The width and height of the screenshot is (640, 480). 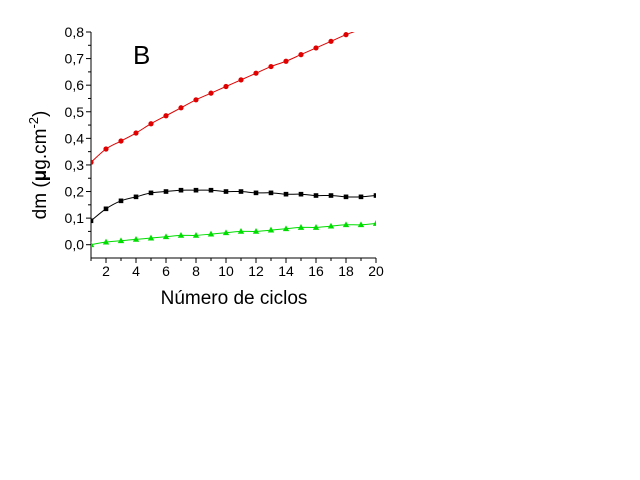 I want to click on x-tick-label: 6, so click(x=166, y=271).